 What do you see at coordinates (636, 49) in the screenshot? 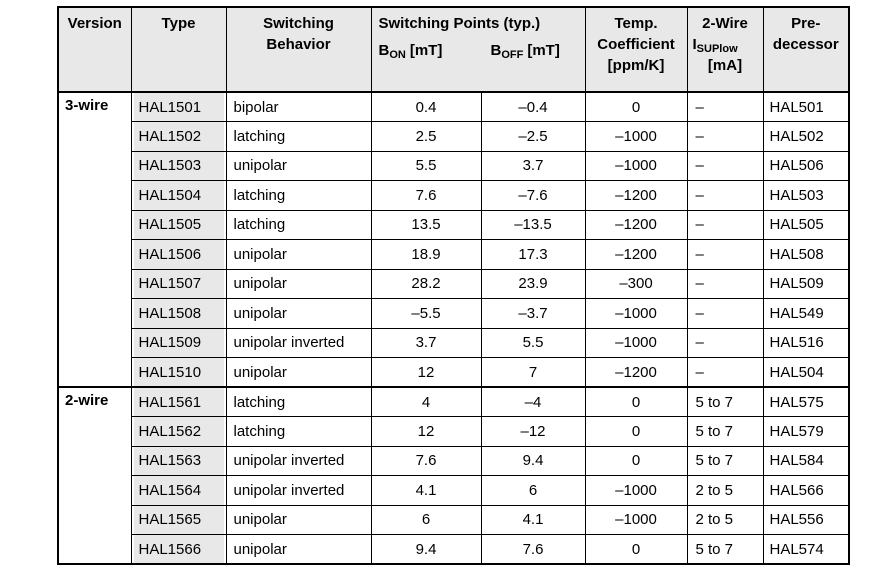
I see `col-header-temp-coefficient: Temp. Coefficient [ppm/K]` at bounding box center [636, 49].